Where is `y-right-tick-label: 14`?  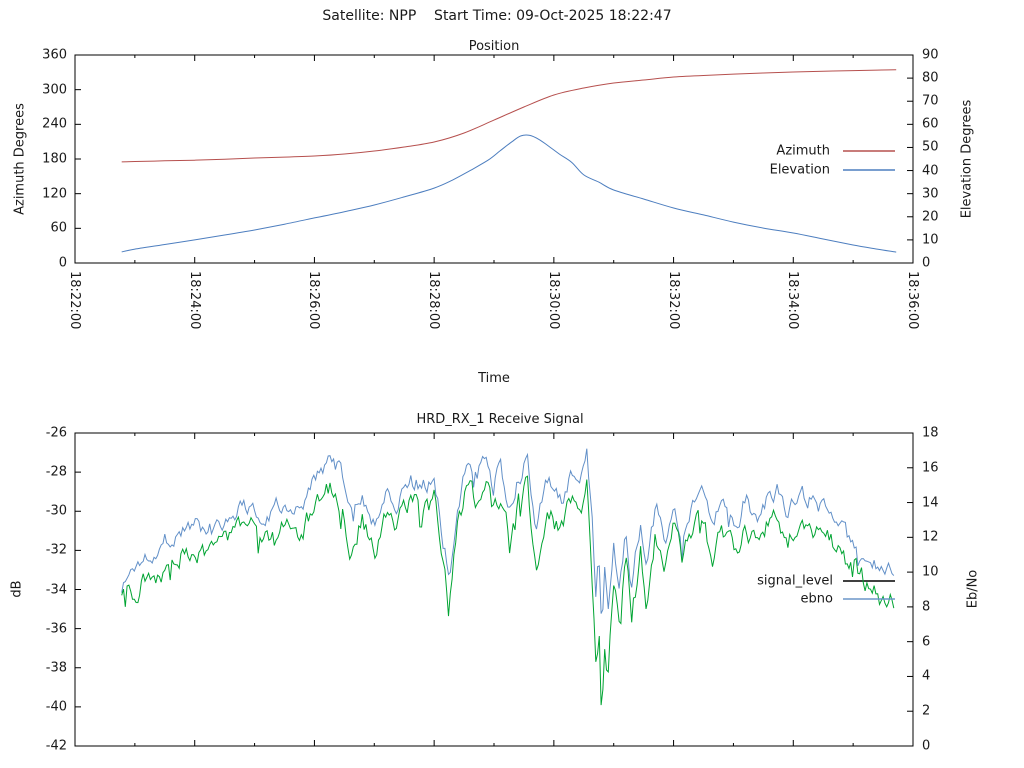 y-right-tick-label: 14 is located at coordinates (930, 503).